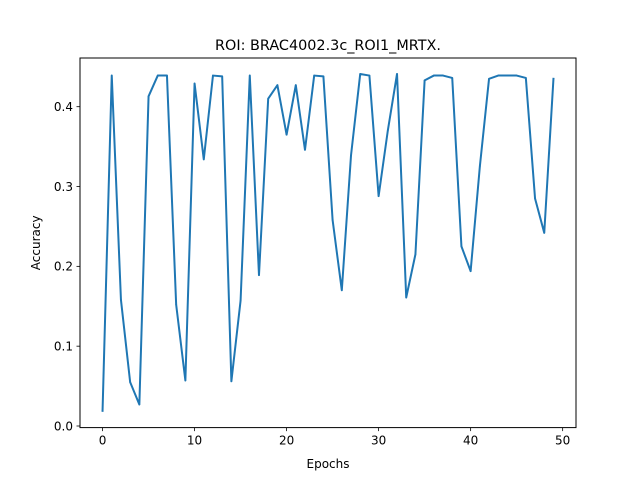 The height and width of the screenshot is (480, 640). Describe the element at coordinates (63, 426) in the screenshot. I see `y-tick-label: 0.0` at that location.